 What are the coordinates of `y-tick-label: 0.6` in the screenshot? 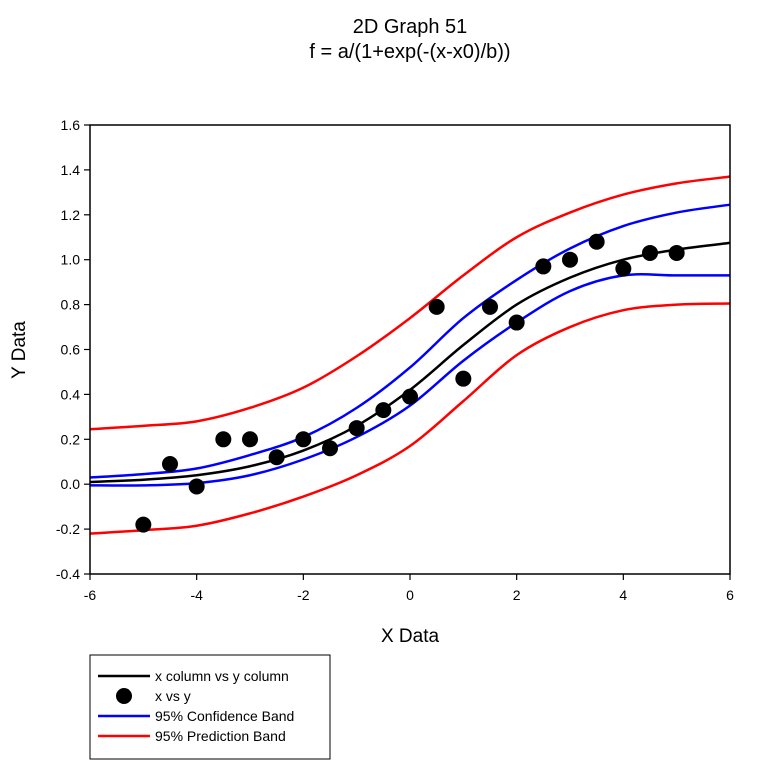 It's located at (71, 350).